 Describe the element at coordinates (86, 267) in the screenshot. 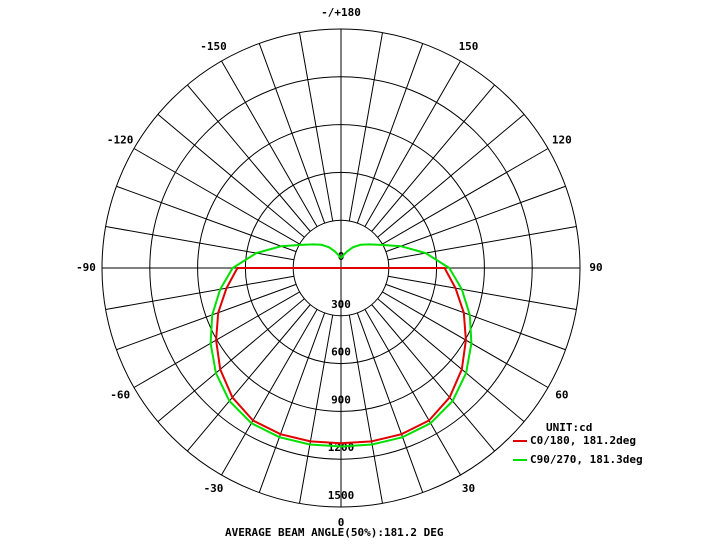

I see `theta-tick-label: -90` at that location.